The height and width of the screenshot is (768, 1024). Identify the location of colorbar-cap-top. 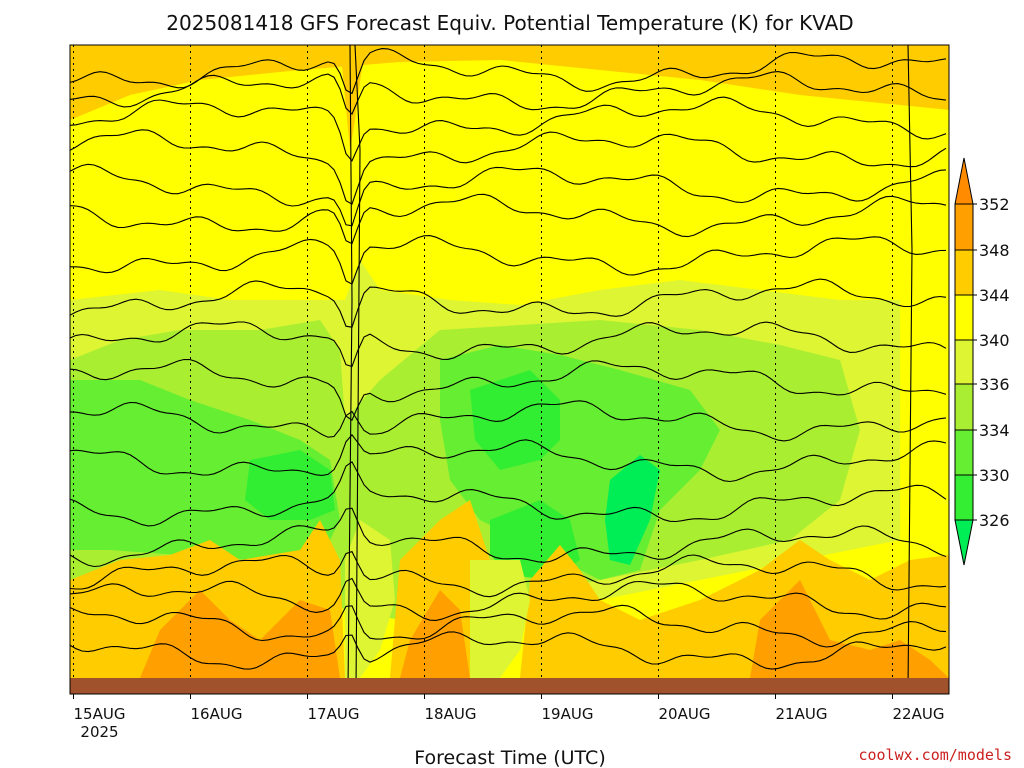
(964, 181).